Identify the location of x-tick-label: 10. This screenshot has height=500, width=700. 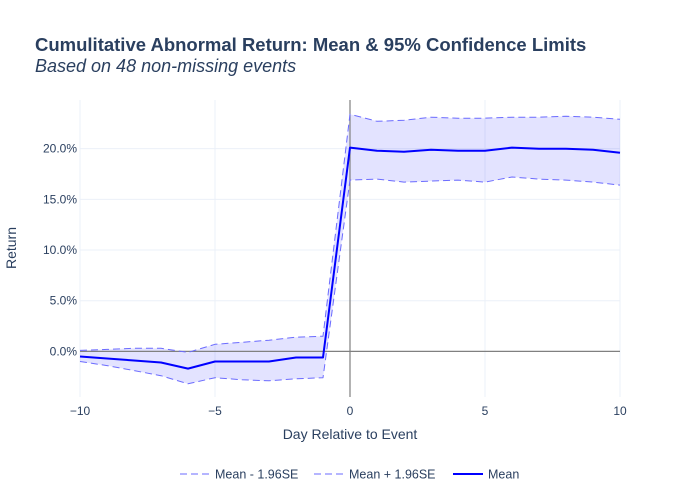
(620, 411).